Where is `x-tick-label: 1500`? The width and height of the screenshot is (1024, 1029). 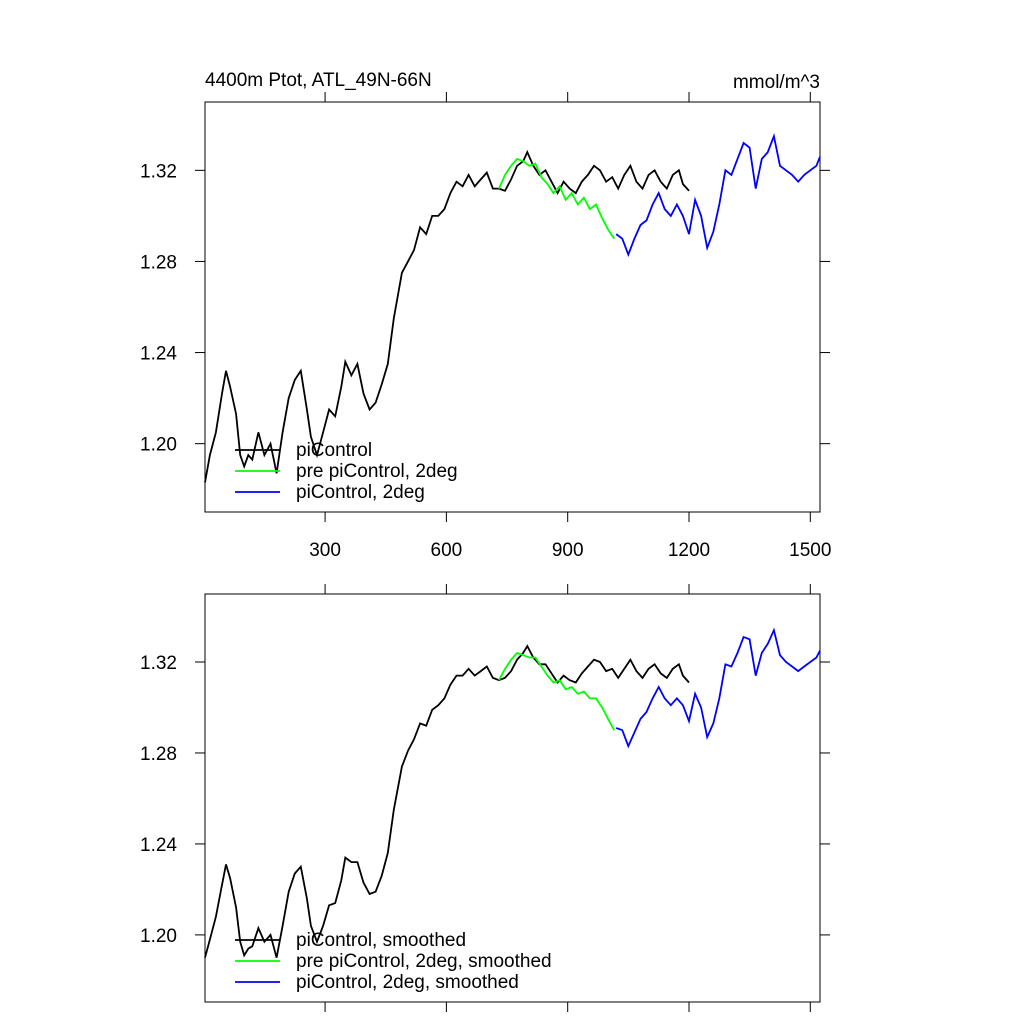
x-tick-label: 1500 is located at coordinates (810, 550).